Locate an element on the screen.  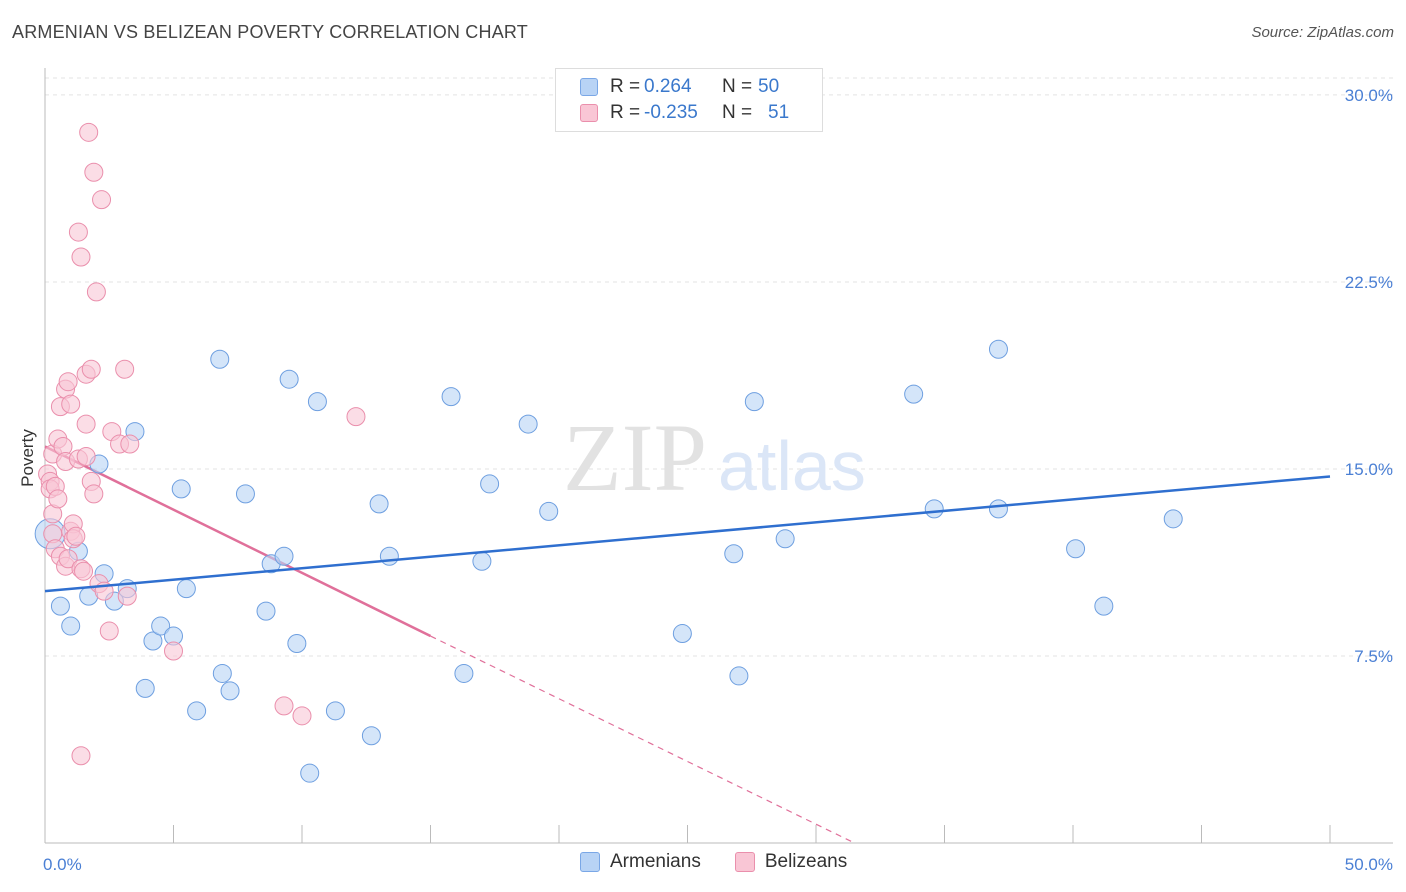
belizeans-trend is located at coordinates (238, 541).